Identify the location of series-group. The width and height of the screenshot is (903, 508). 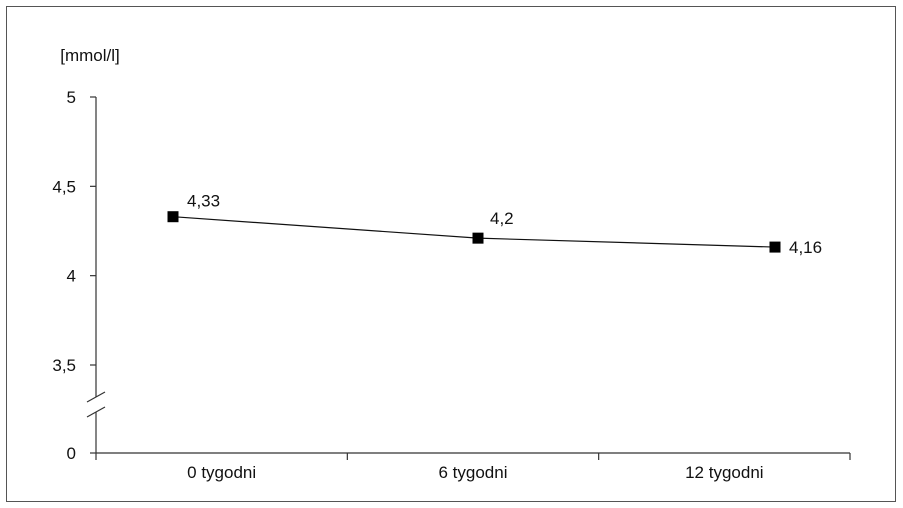
(474, 232).